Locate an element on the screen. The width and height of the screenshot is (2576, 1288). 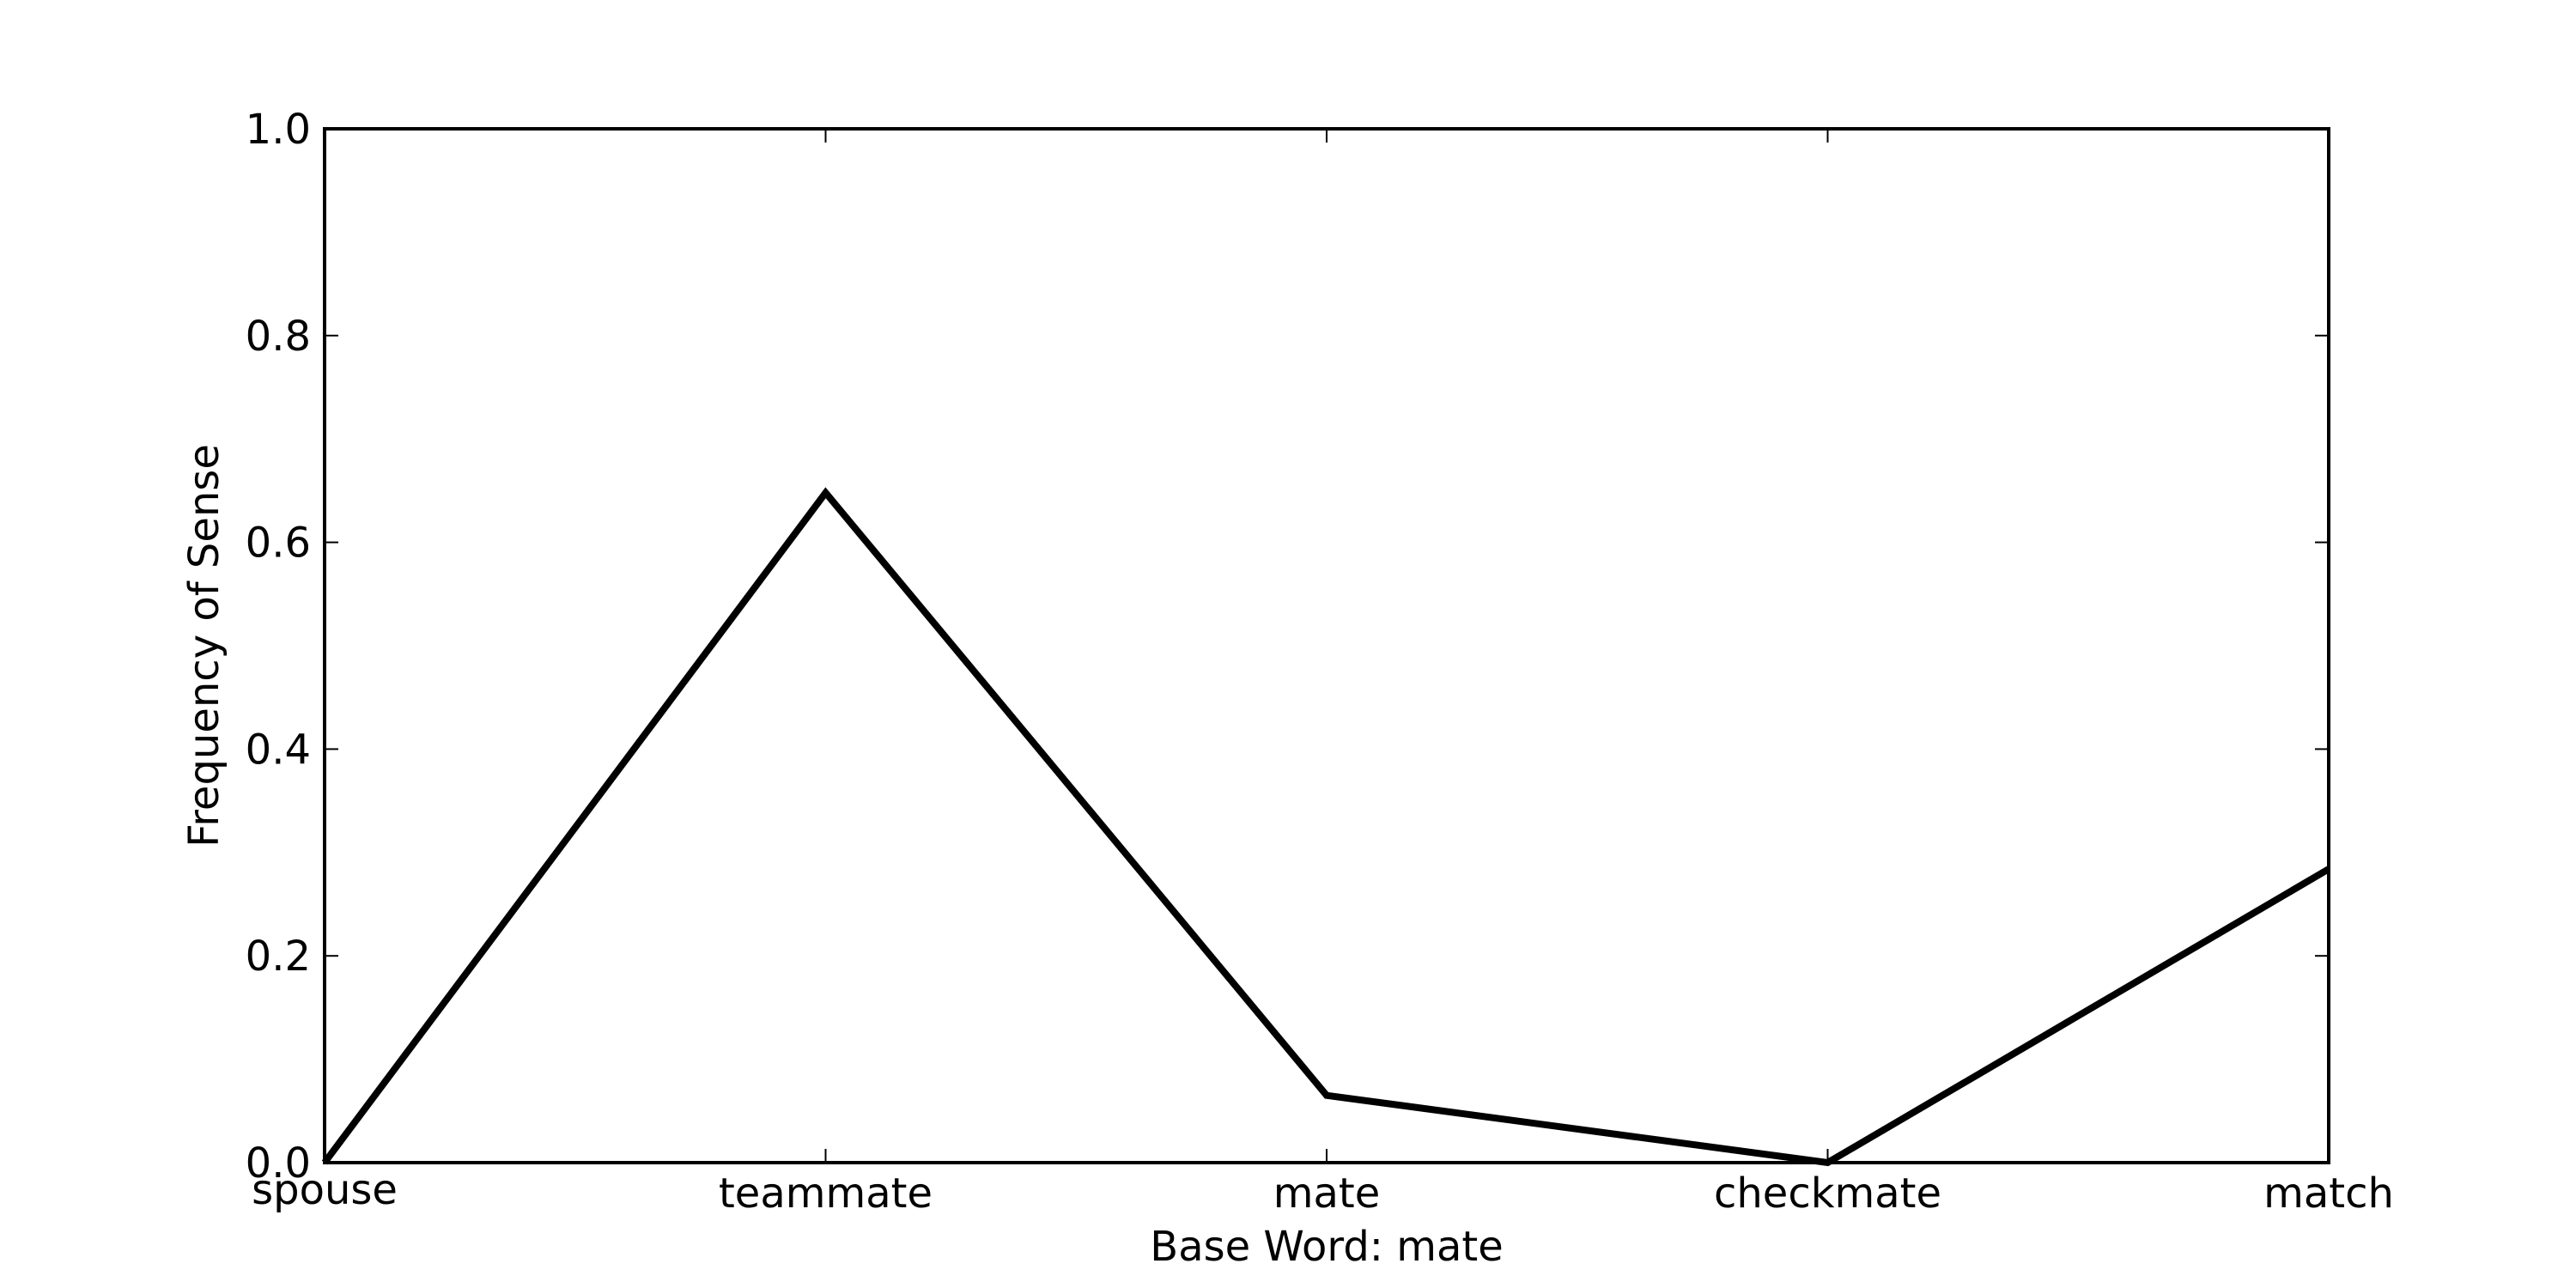
y-axis-label: Frequency of Sense is located at coordinates (204, 646).